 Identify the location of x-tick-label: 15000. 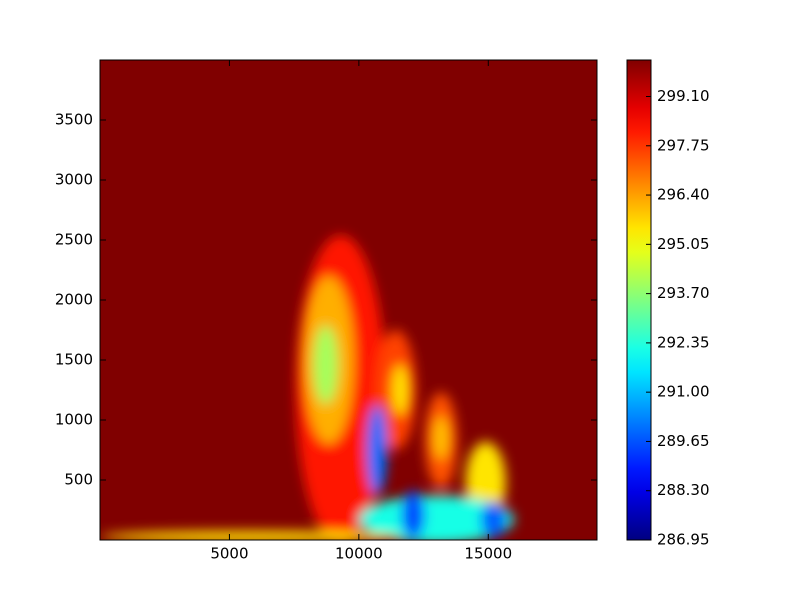
(488, 554).